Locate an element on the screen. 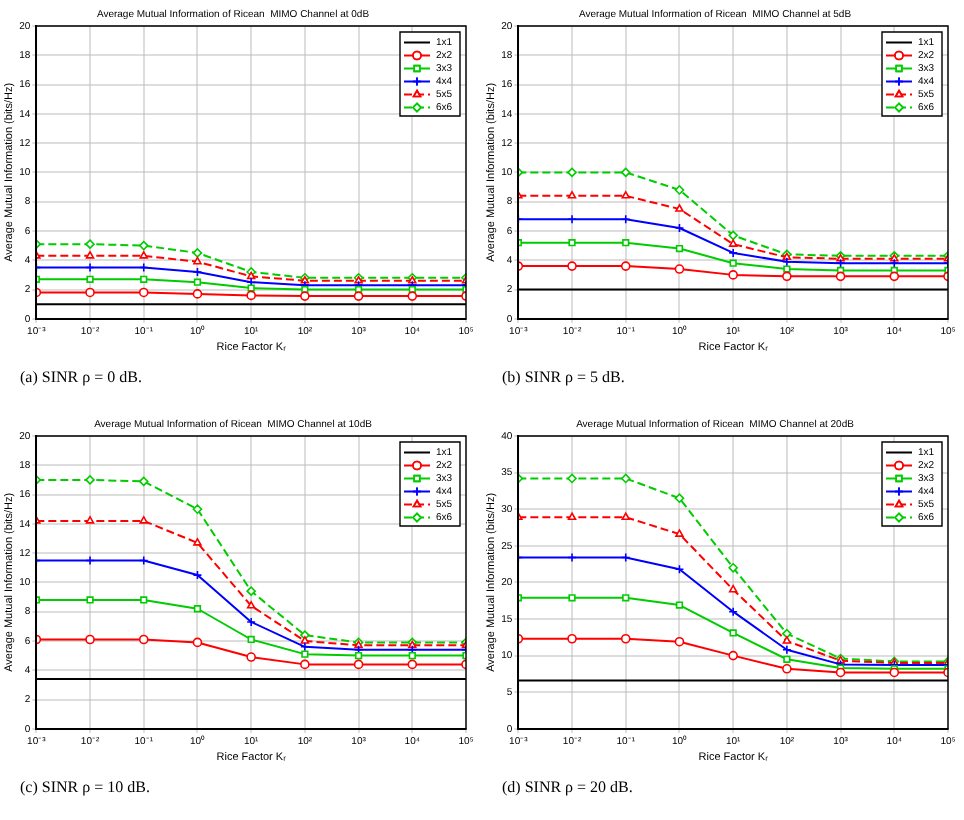 The image size is (964, 820). text: (c) SINR ρ = 10 dB. is located at coordinates (86, 787).